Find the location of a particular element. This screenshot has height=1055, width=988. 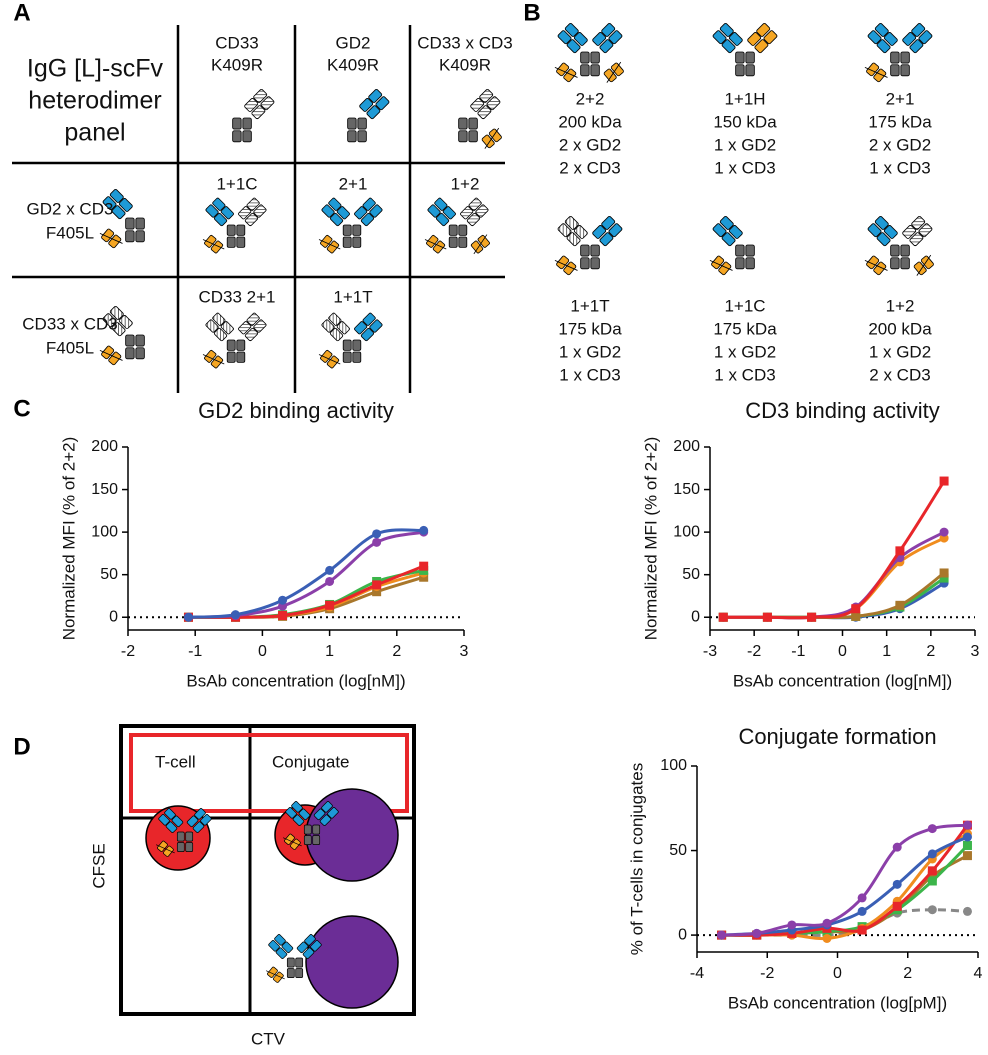

x-tick-label: 0 is located at coordinates (262, 651).